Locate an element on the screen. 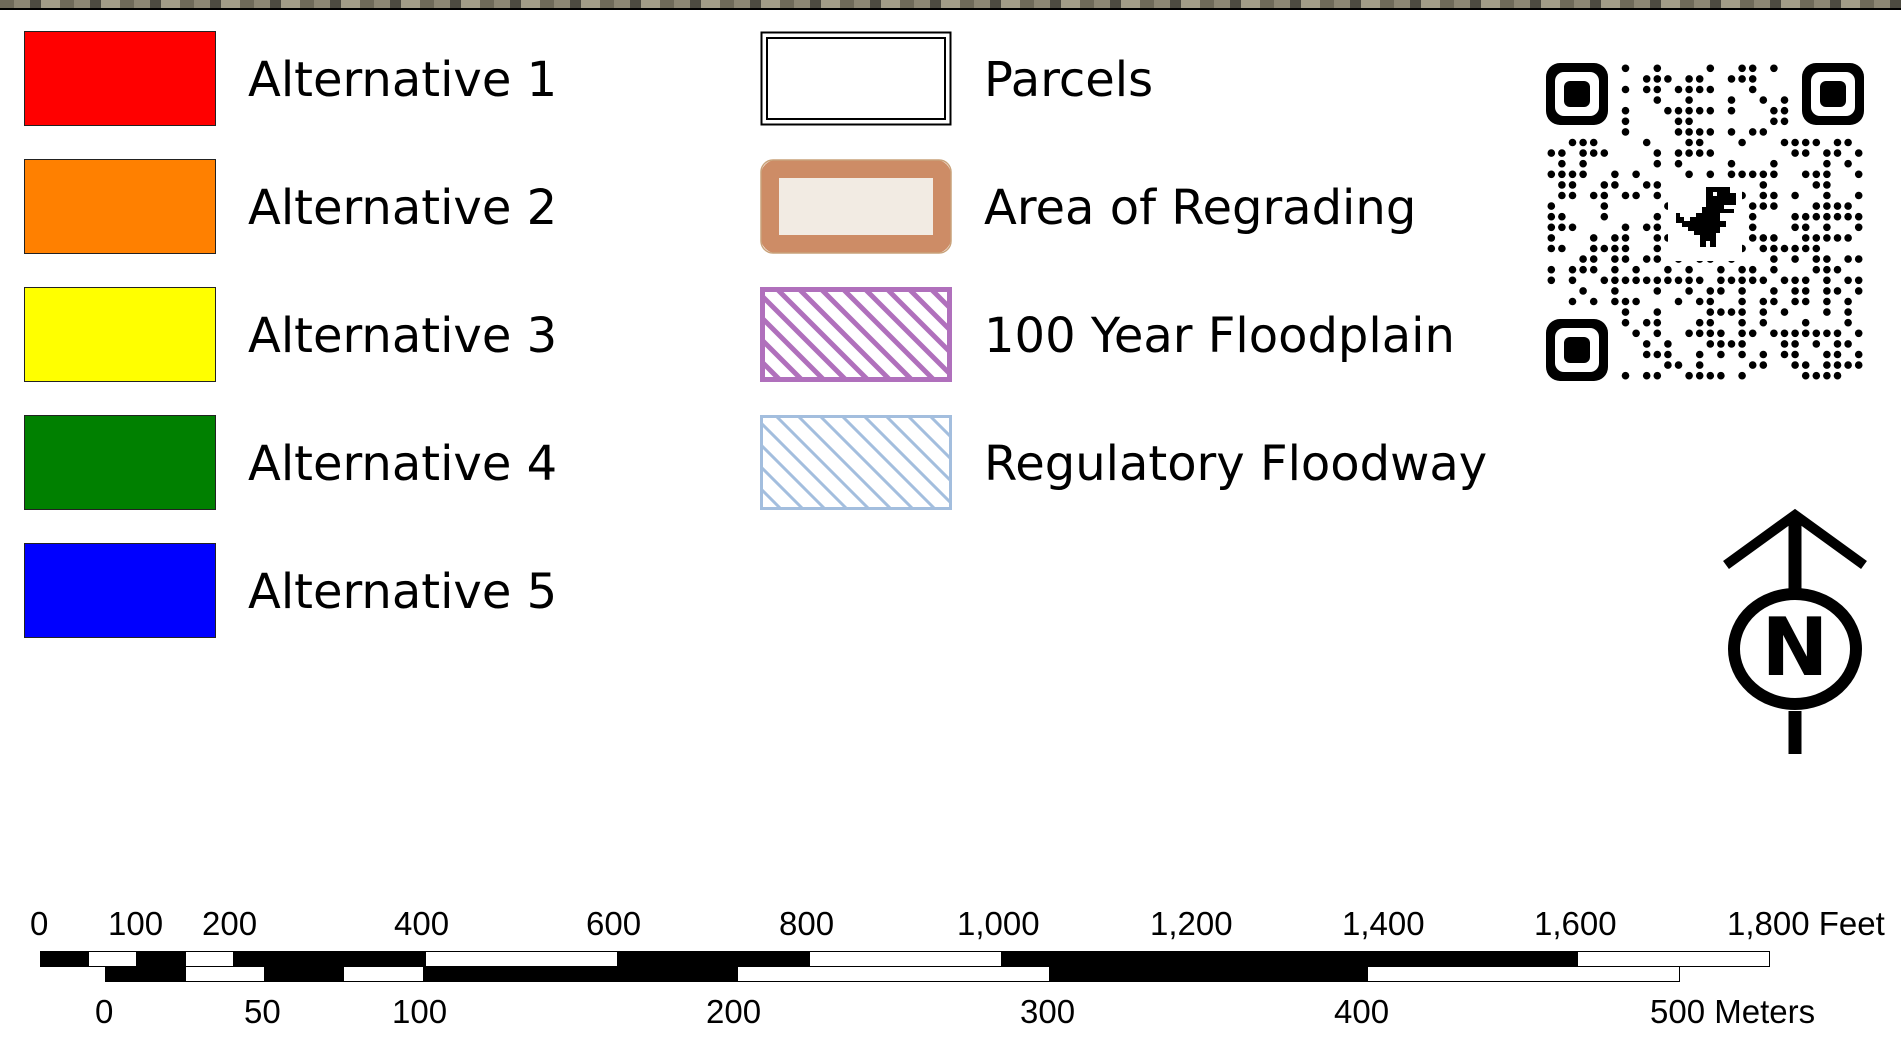  scale-feet-label-600: 600 is located at coordinates (614, 923).